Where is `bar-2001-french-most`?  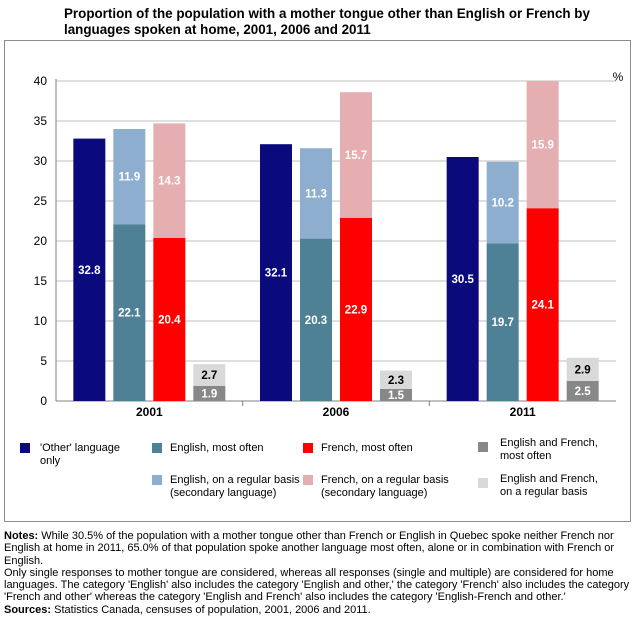 bar-2001-french-most is located at coordinates (169, 319).